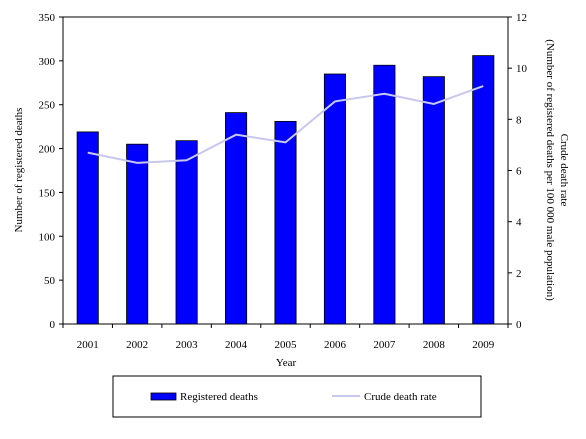 The width and height of the screenshot is (586, 439). I want to click on bar-2001, so click(87, 228).